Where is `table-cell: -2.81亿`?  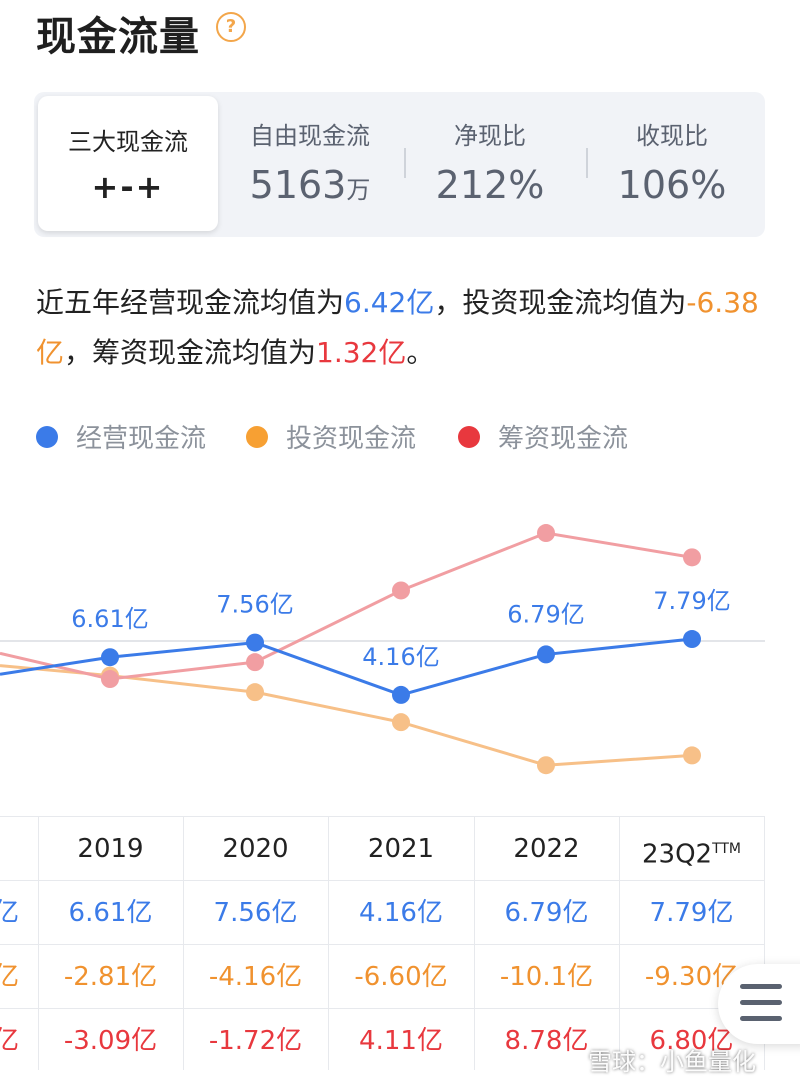 table-cell: -2.81亿 is located at coordinates (110, 977).